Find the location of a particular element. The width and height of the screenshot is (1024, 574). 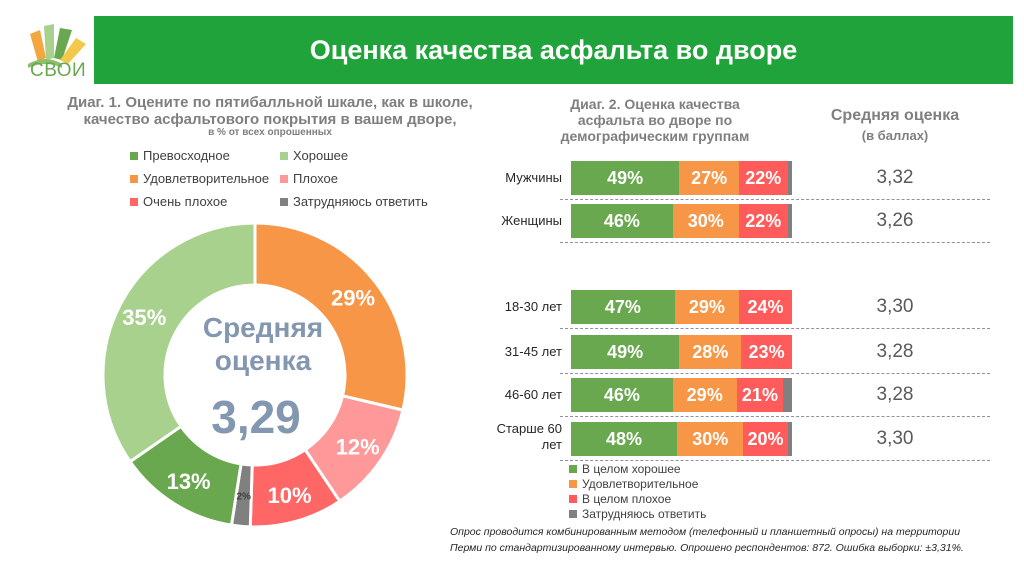

legend-item-bad: Плохое is located at coordinates (309, 178).